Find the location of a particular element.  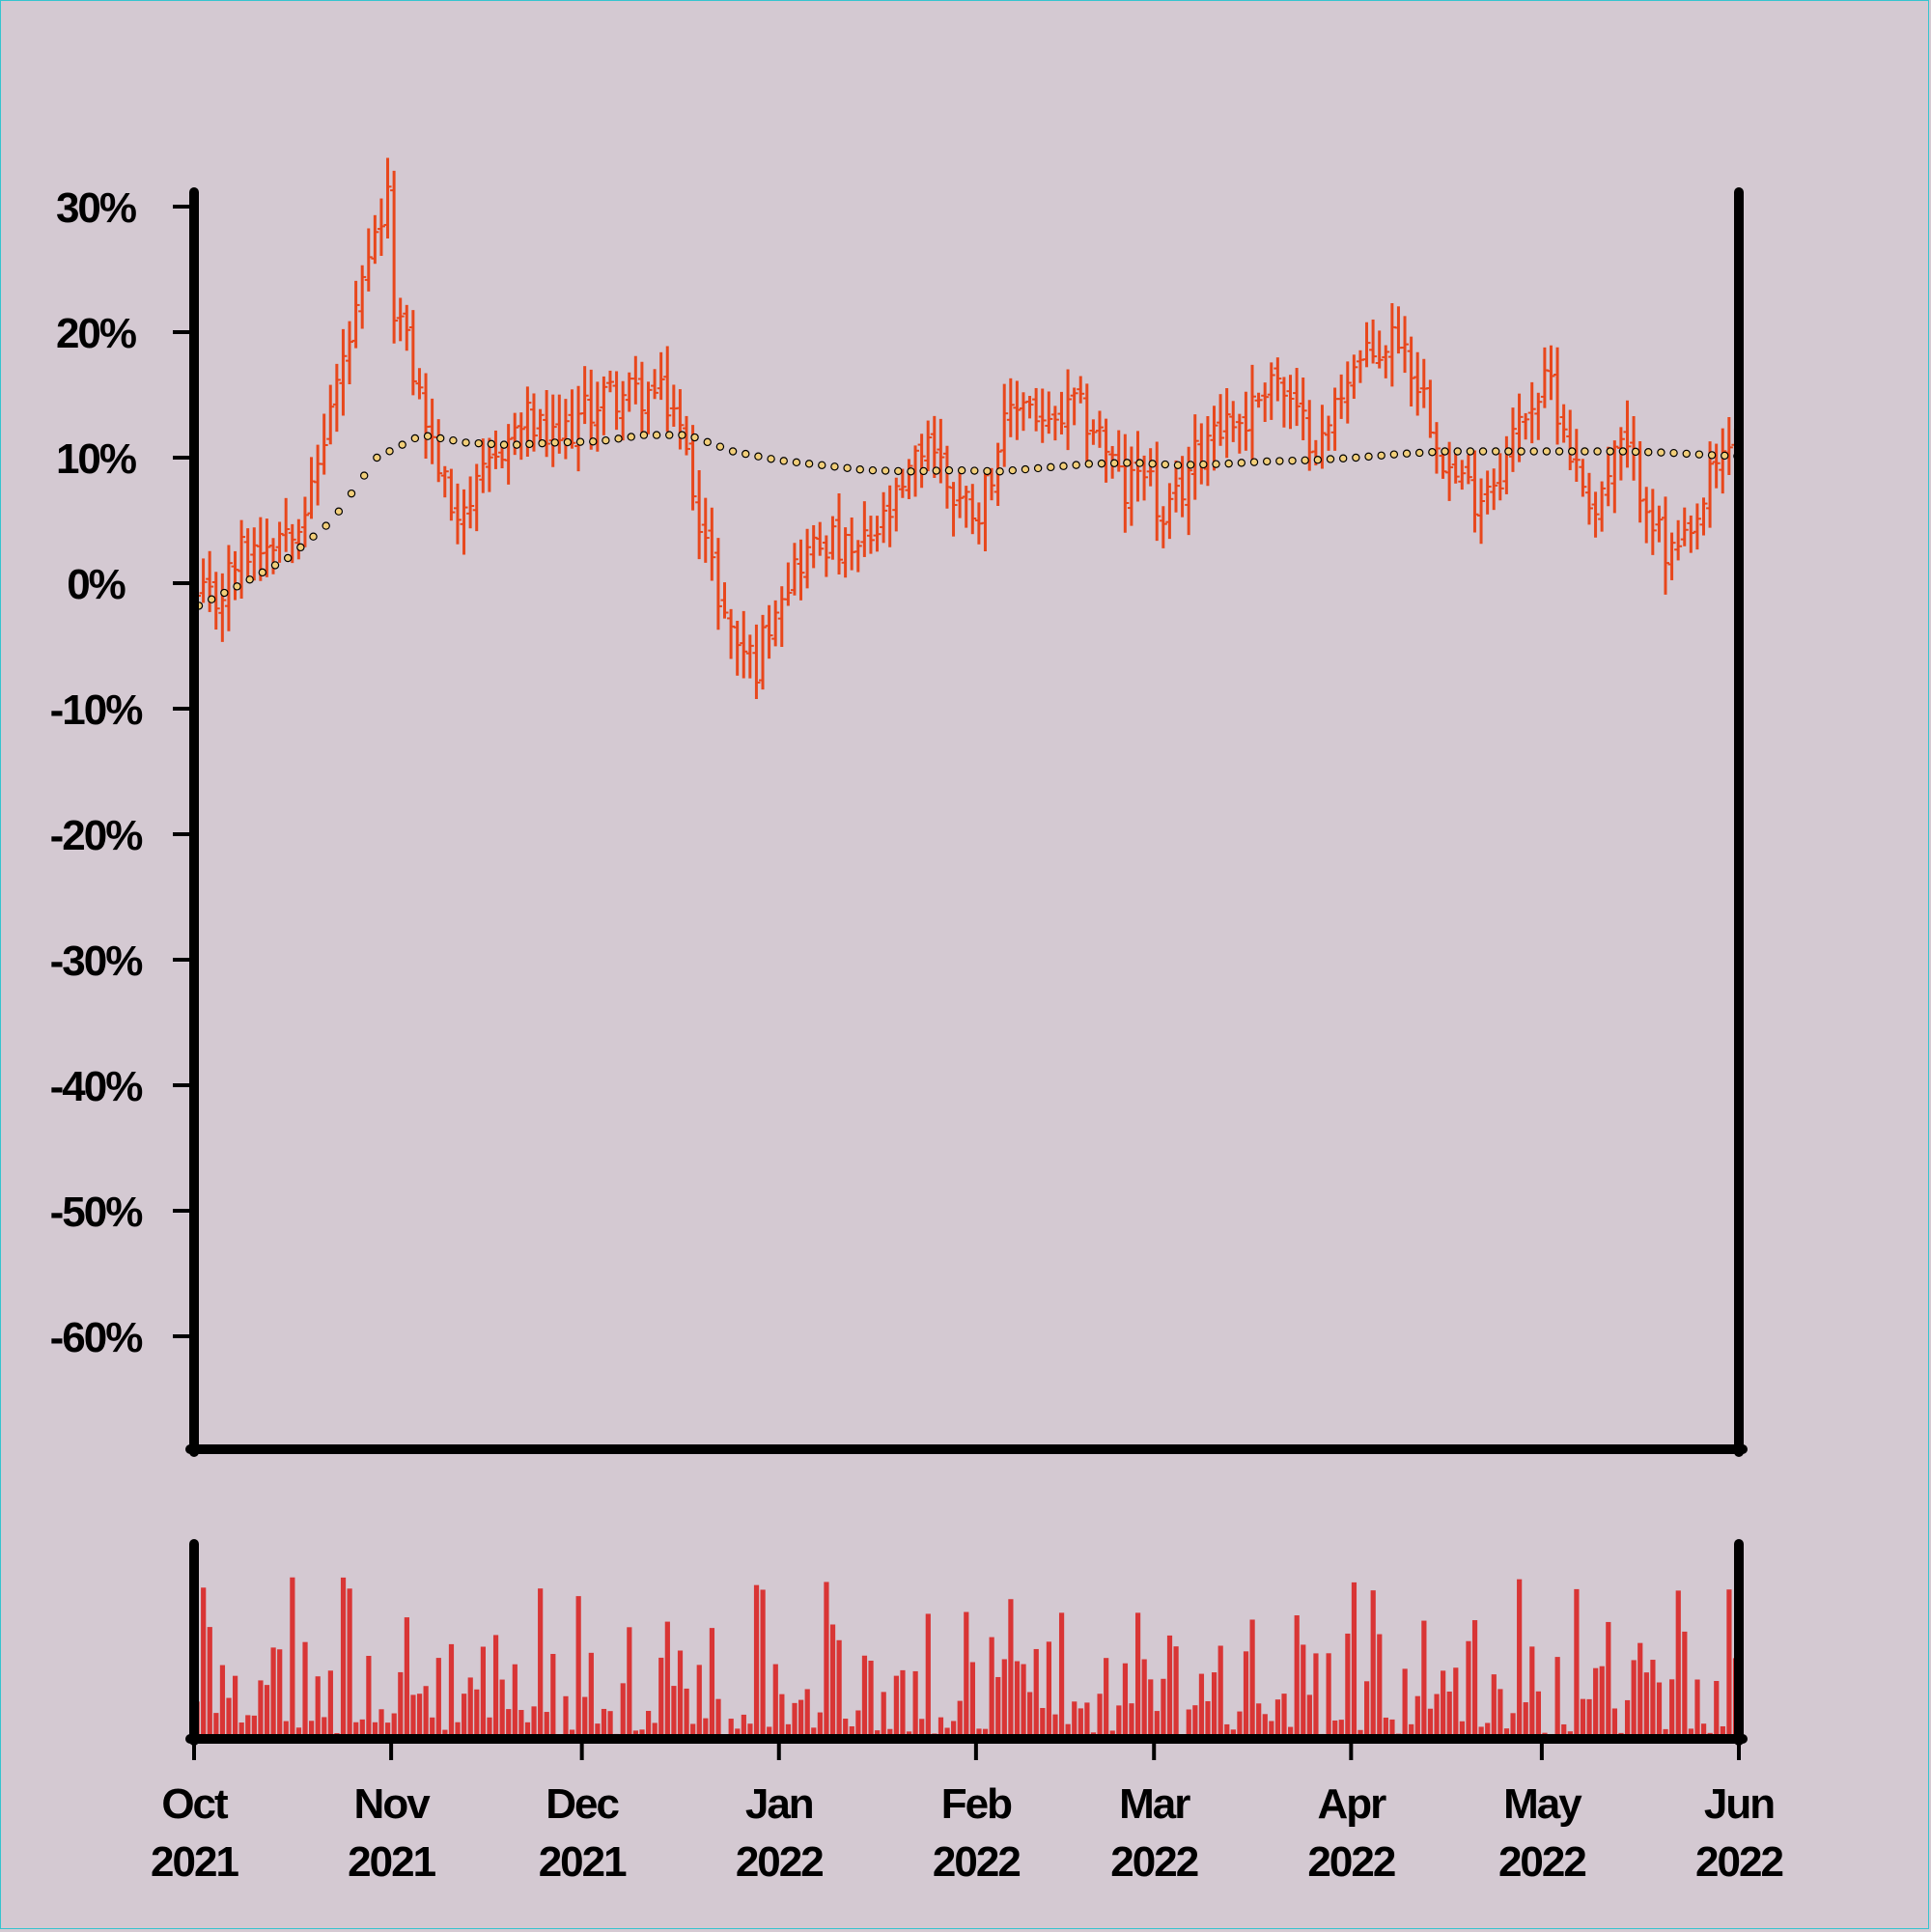

x-tick-label-month: Dec is located at coordinates (582, 1804).